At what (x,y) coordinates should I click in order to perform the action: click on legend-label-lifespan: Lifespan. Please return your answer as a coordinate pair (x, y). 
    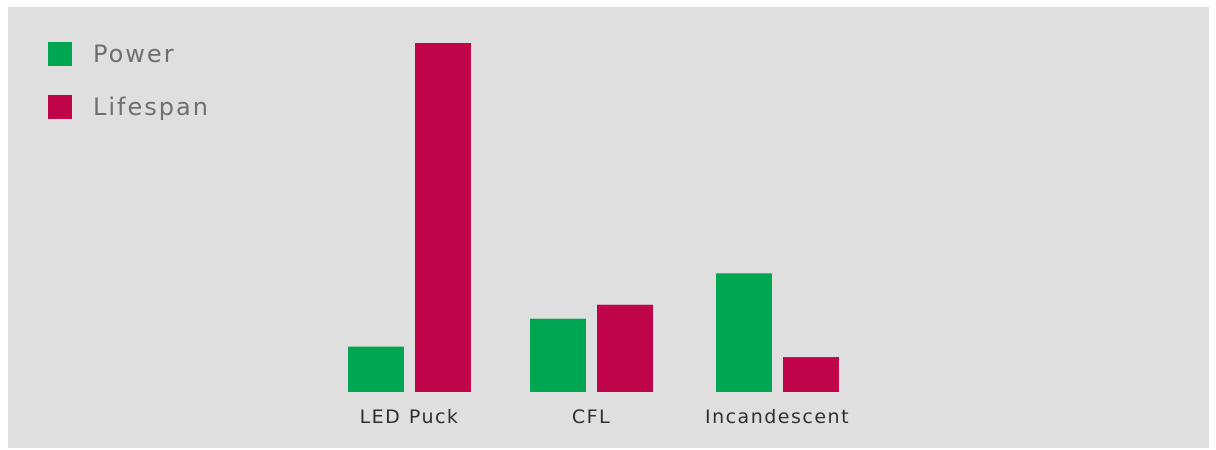
    Looking at the image, I should click on (151, 107).